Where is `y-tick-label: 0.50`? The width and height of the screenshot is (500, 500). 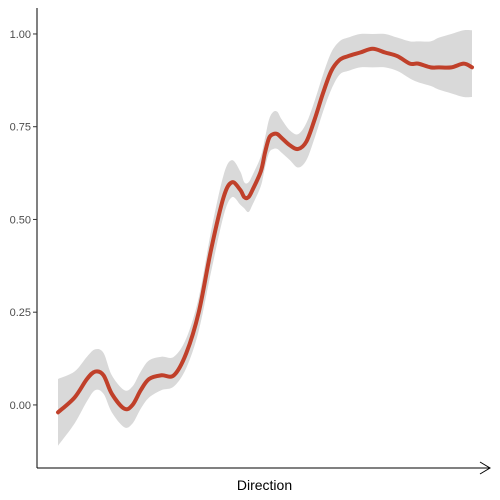 y-tick-label: 0.50 is located at coordinates (20, 220).